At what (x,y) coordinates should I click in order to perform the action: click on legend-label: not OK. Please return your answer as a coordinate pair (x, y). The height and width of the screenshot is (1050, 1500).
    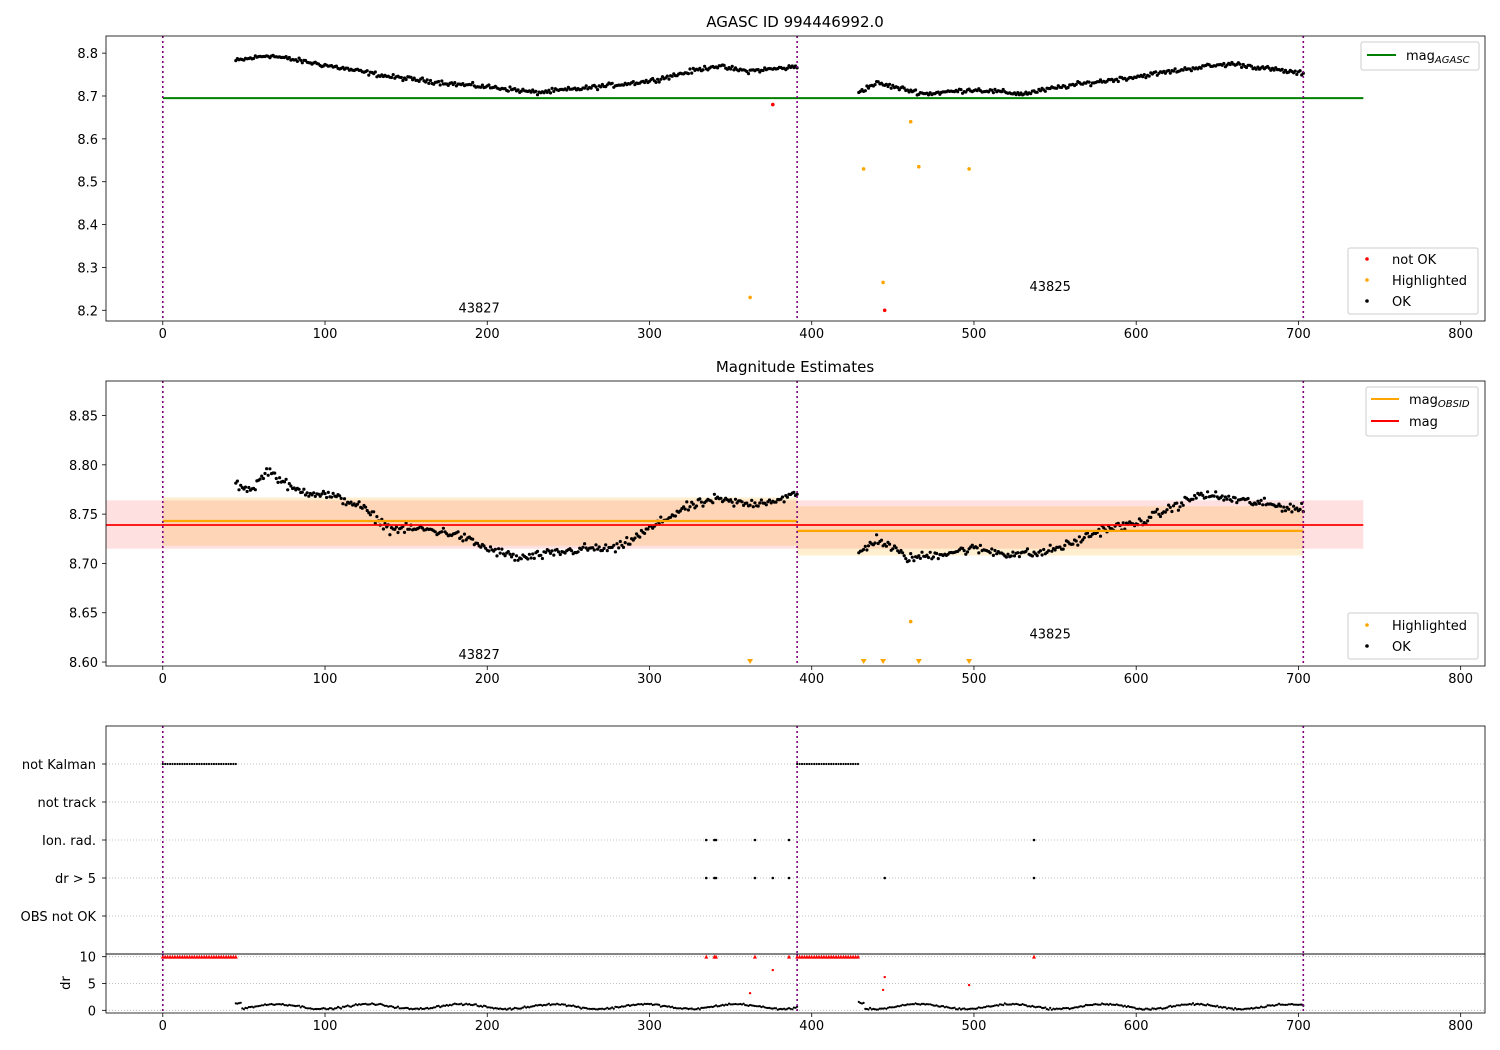
    Looking at the image, I should click on (1414, 260).